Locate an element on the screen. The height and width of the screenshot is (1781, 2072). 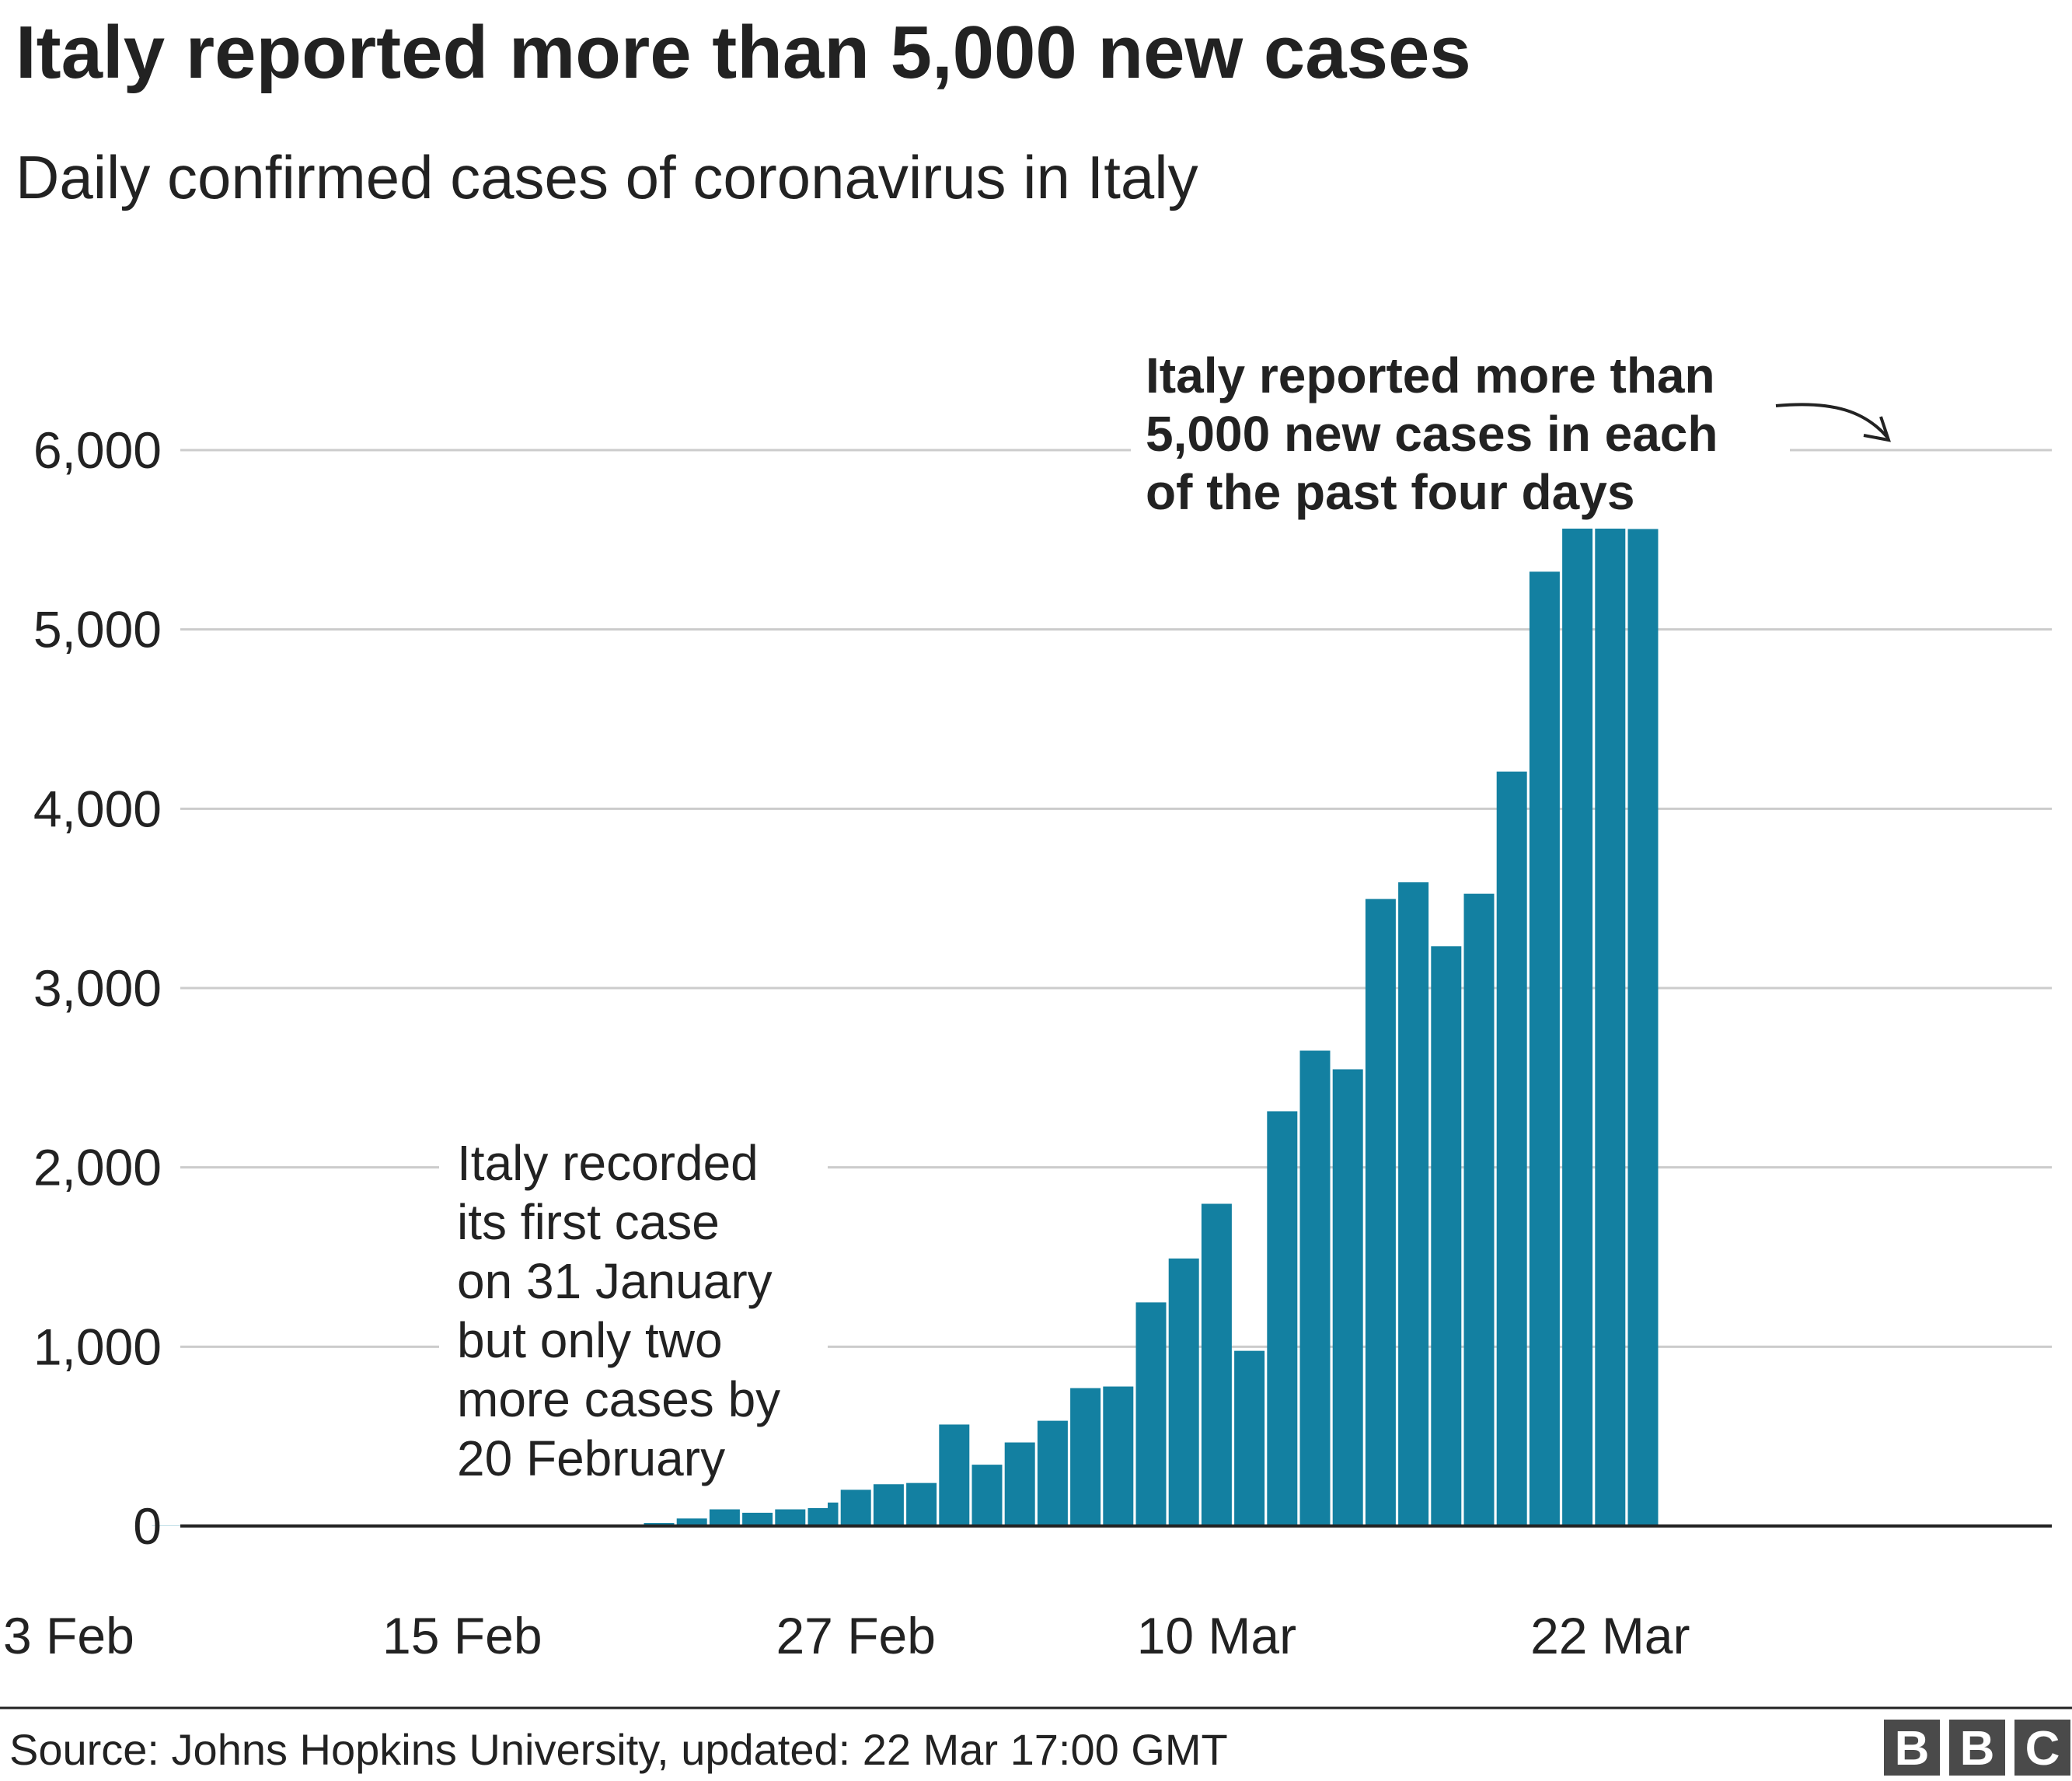
x-tick-label: 10 Mar is located at coordinates (1216, 1635).